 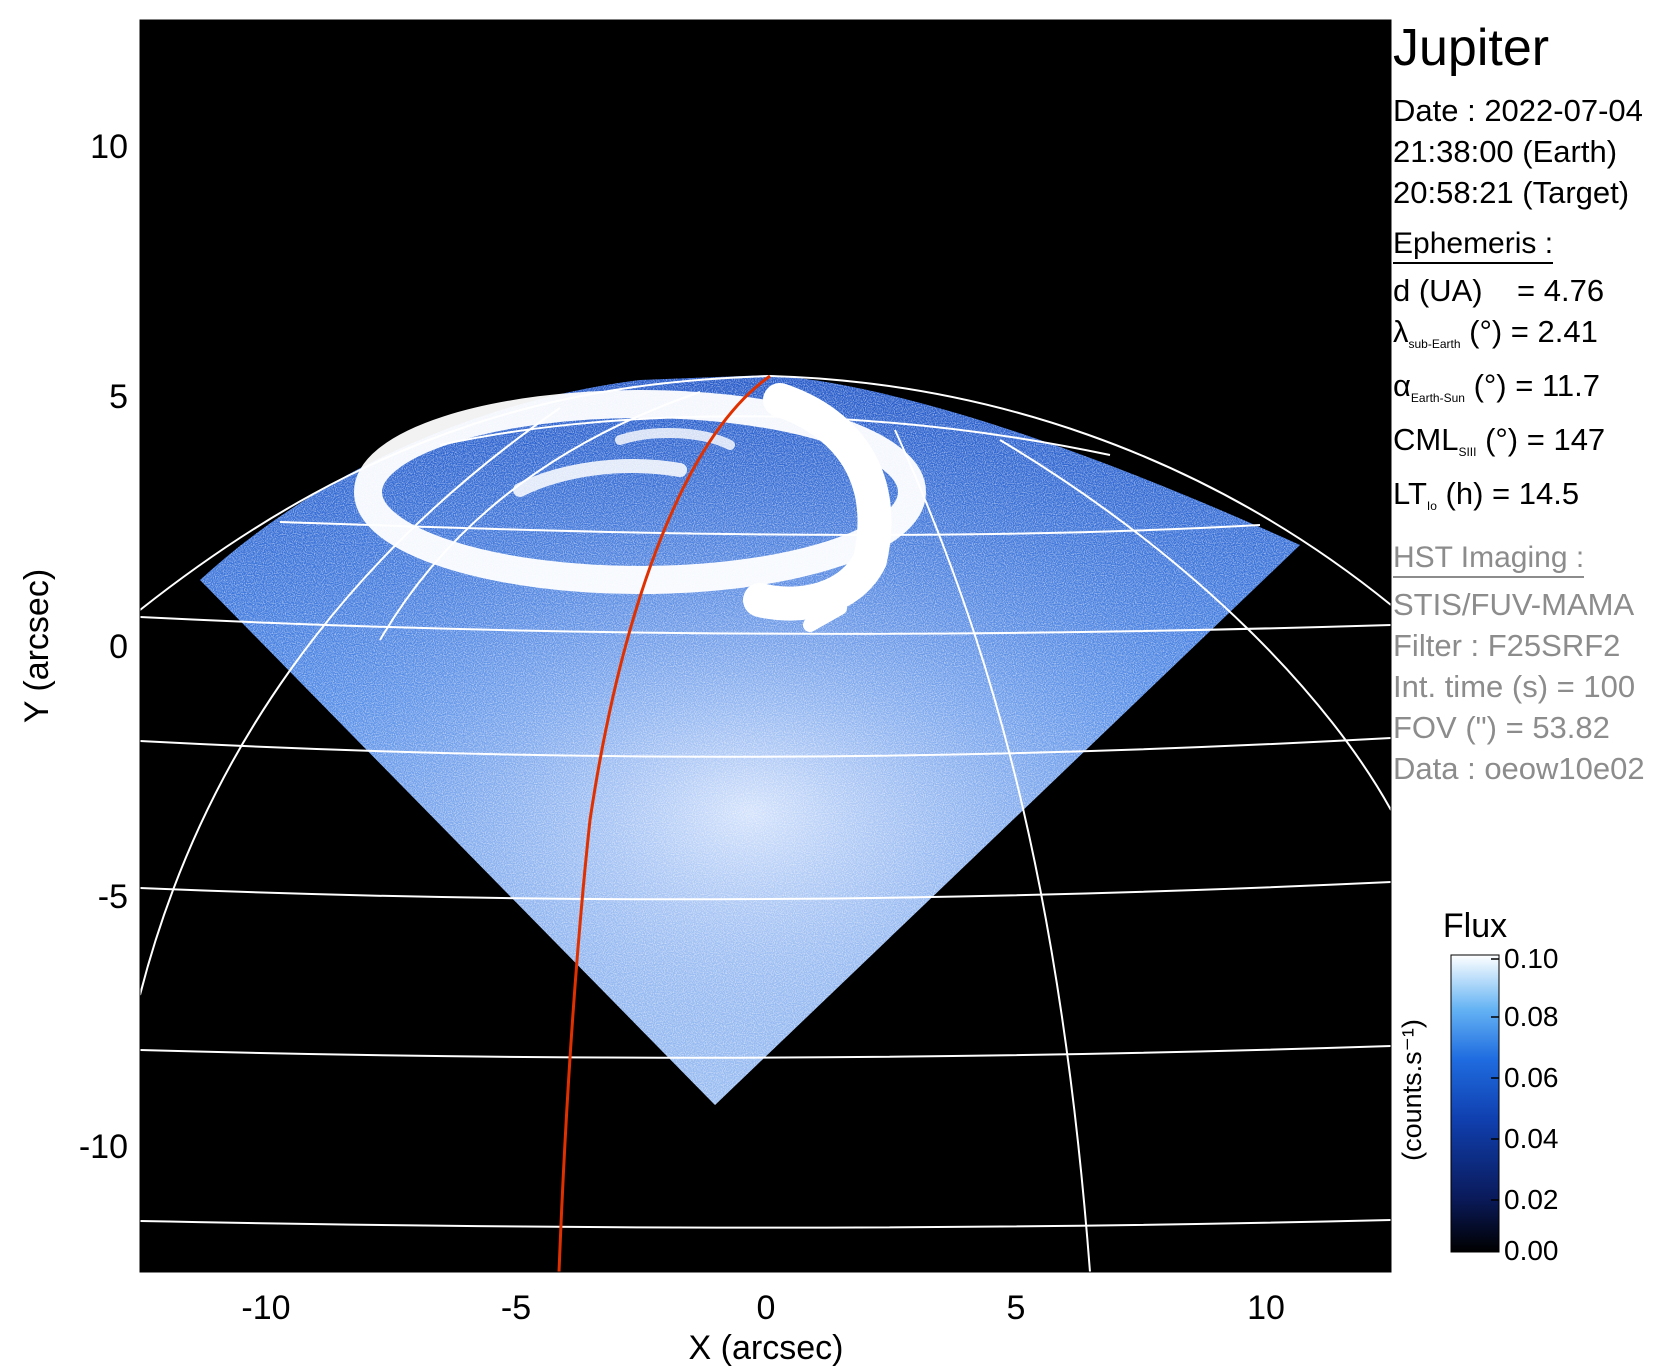 What do you see at coordinates (516, 1308) in the screenshot?
I see `x-tick-label: -5` at bounding box center [516, 1308].